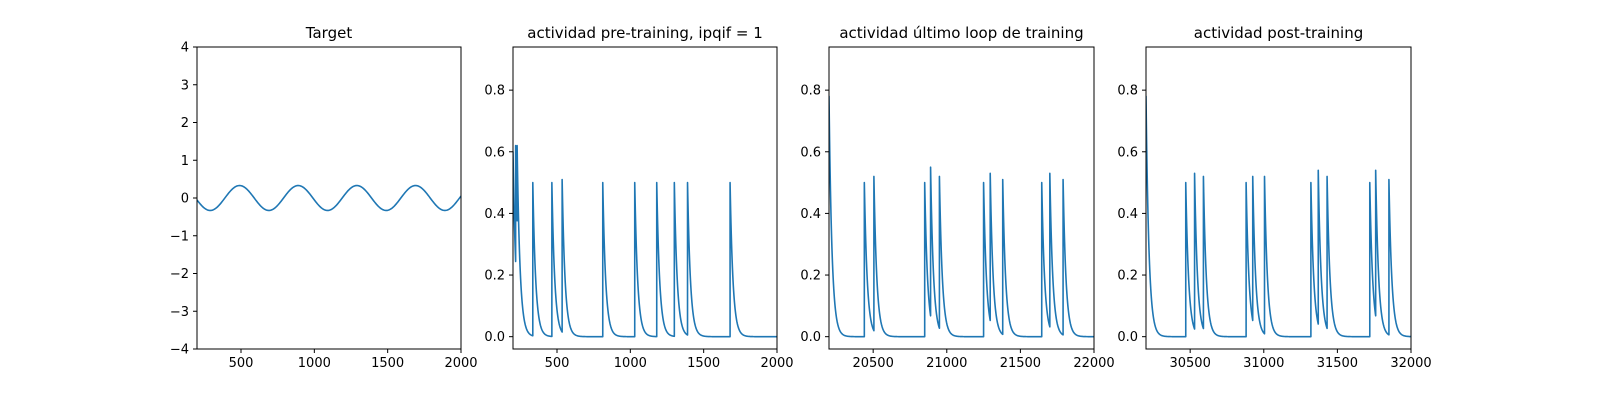  I want to click on x-tick-label: 32000, so click(1410, 363).